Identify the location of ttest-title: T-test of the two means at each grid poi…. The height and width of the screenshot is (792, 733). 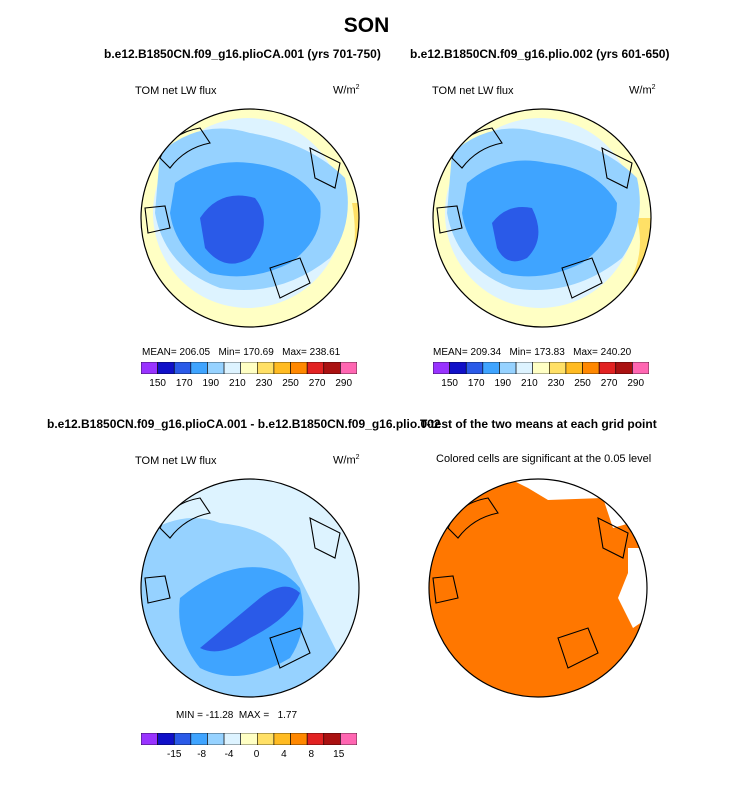
(538, 424).